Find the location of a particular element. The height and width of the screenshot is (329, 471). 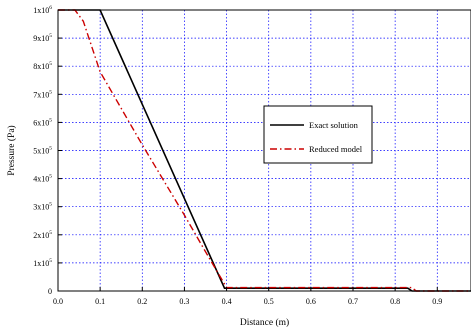

y-tick-label: 3x10⁵ is located at coordinates (42, 207).